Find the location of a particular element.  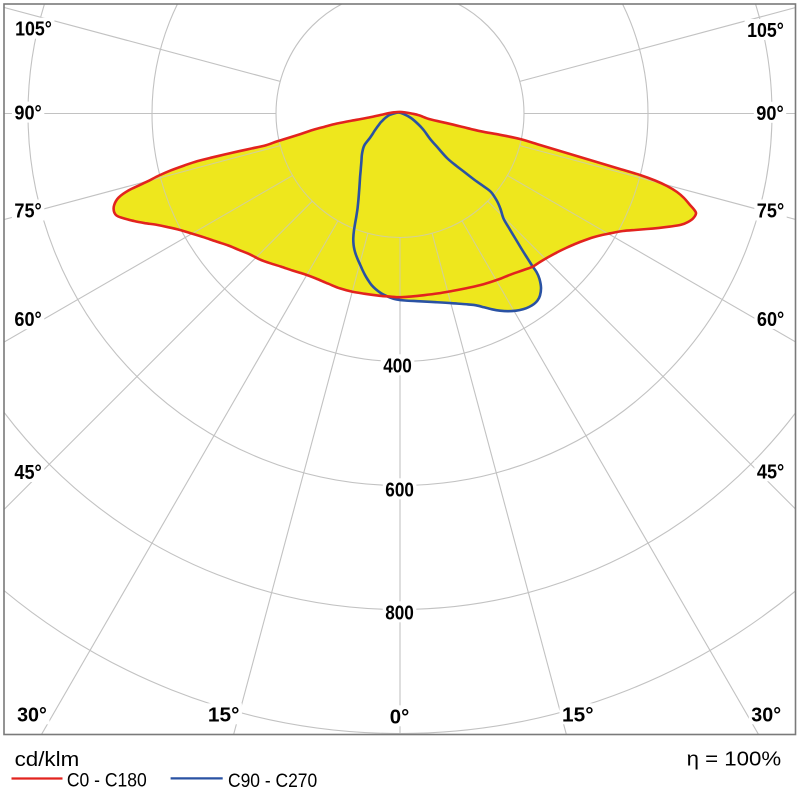

svg-text: C90 - C270 is located at coordinates (272, 781).